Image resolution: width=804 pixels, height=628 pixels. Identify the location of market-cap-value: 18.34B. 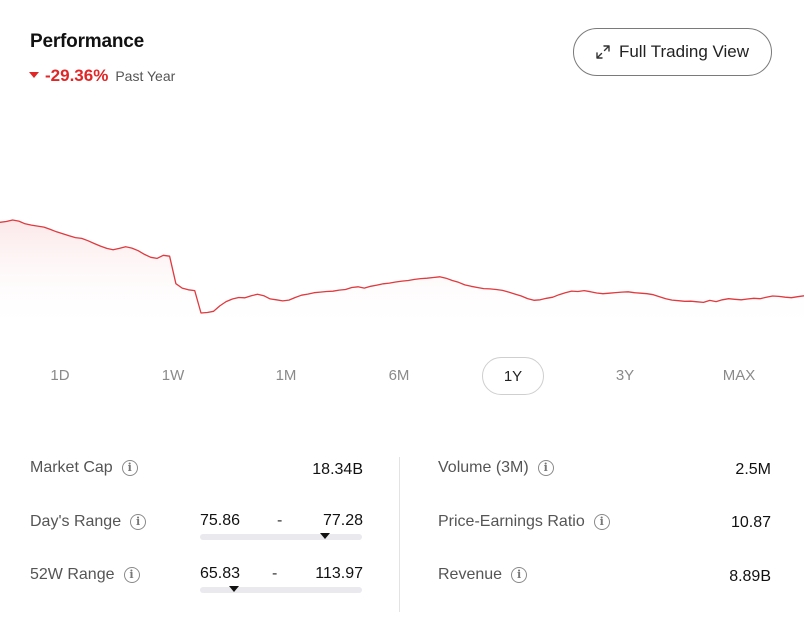
(337, 469).